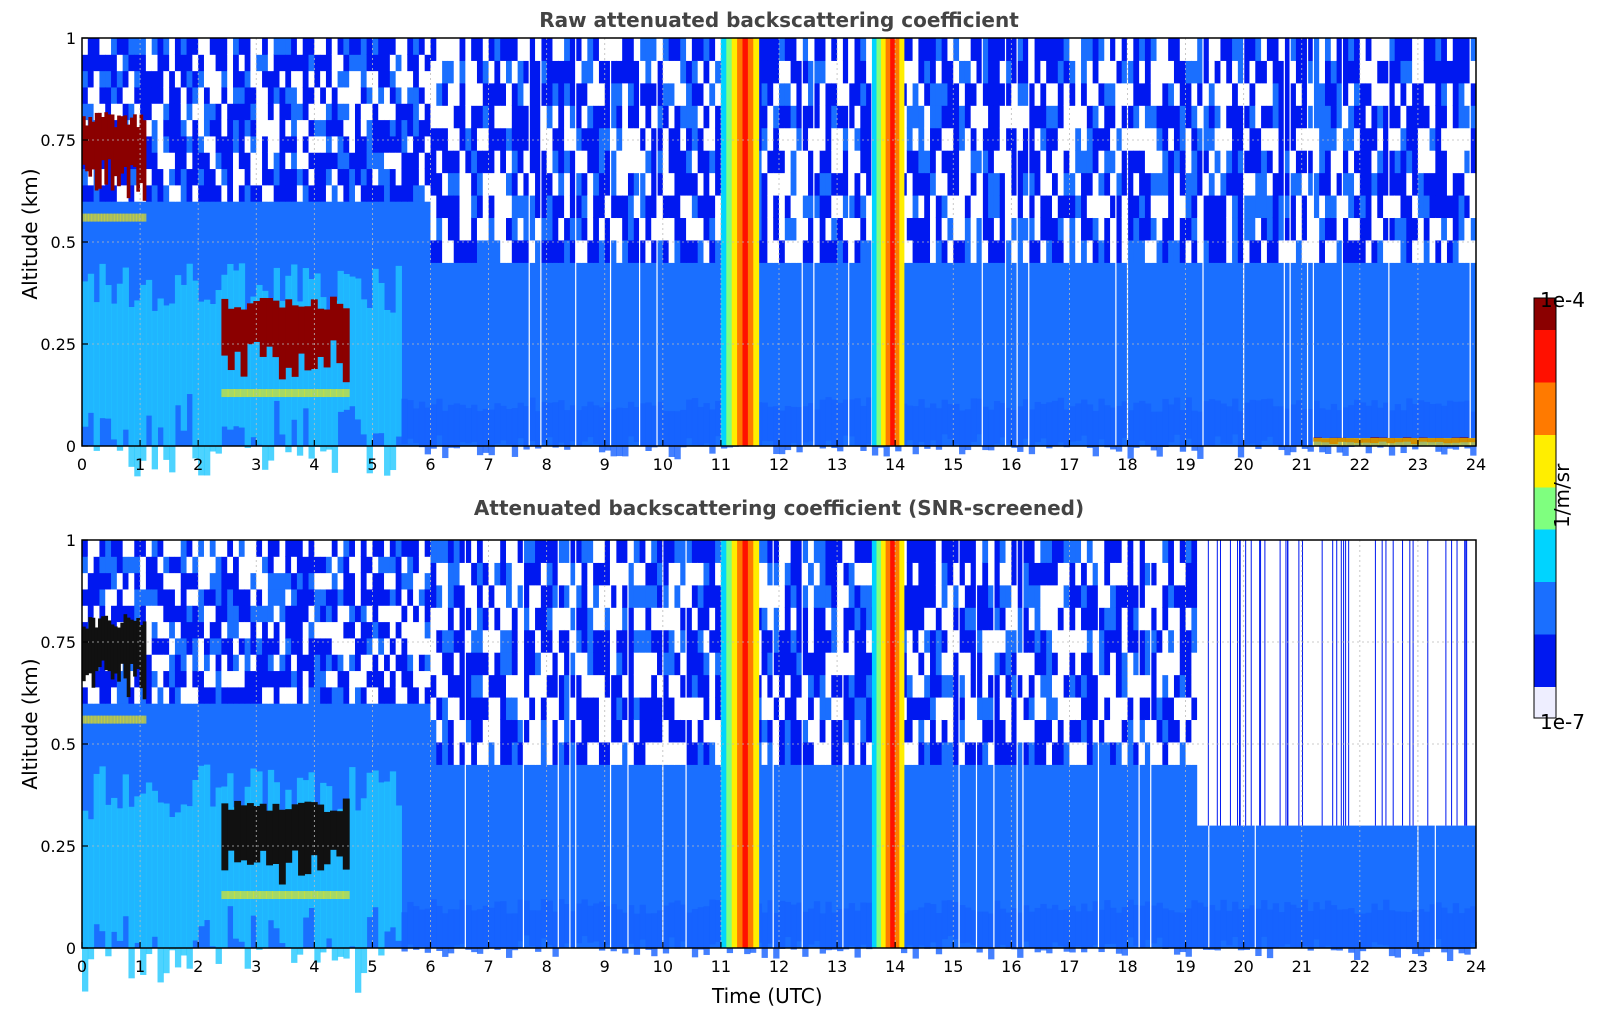  I want to click on panel1-xtick-label: 11, so click(721, 464).